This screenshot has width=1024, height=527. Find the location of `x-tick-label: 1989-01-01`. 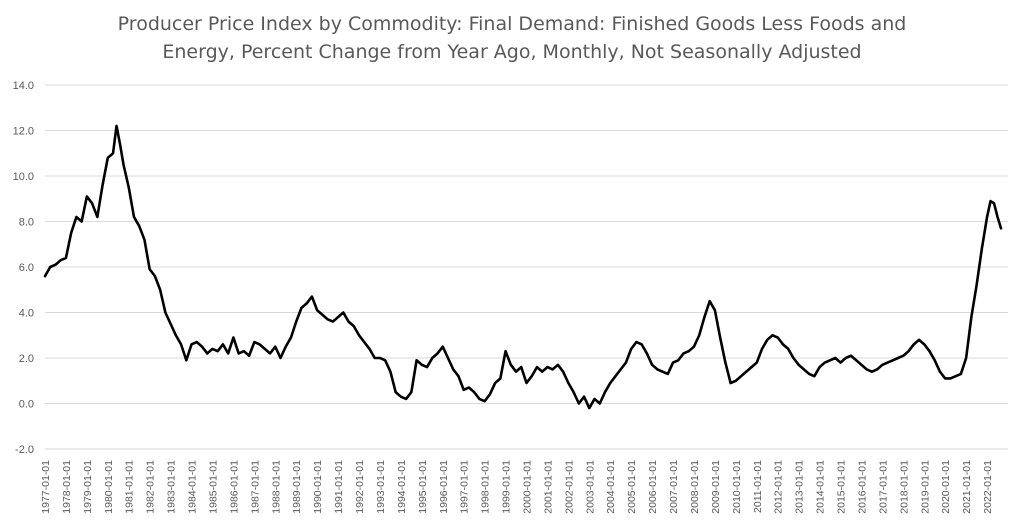

x-tick-label: 1989-01-01 is located at coordinates (297, 487).